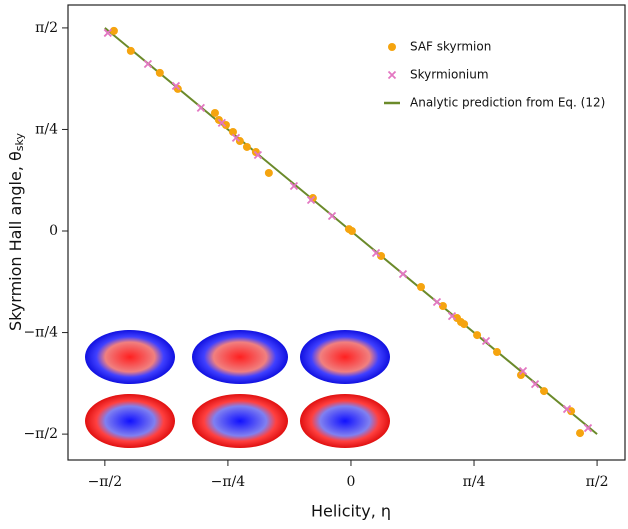  Describe the element at coordinates (46, 129) in the screenshot. I see `y-tick-label: π/4` at that location.